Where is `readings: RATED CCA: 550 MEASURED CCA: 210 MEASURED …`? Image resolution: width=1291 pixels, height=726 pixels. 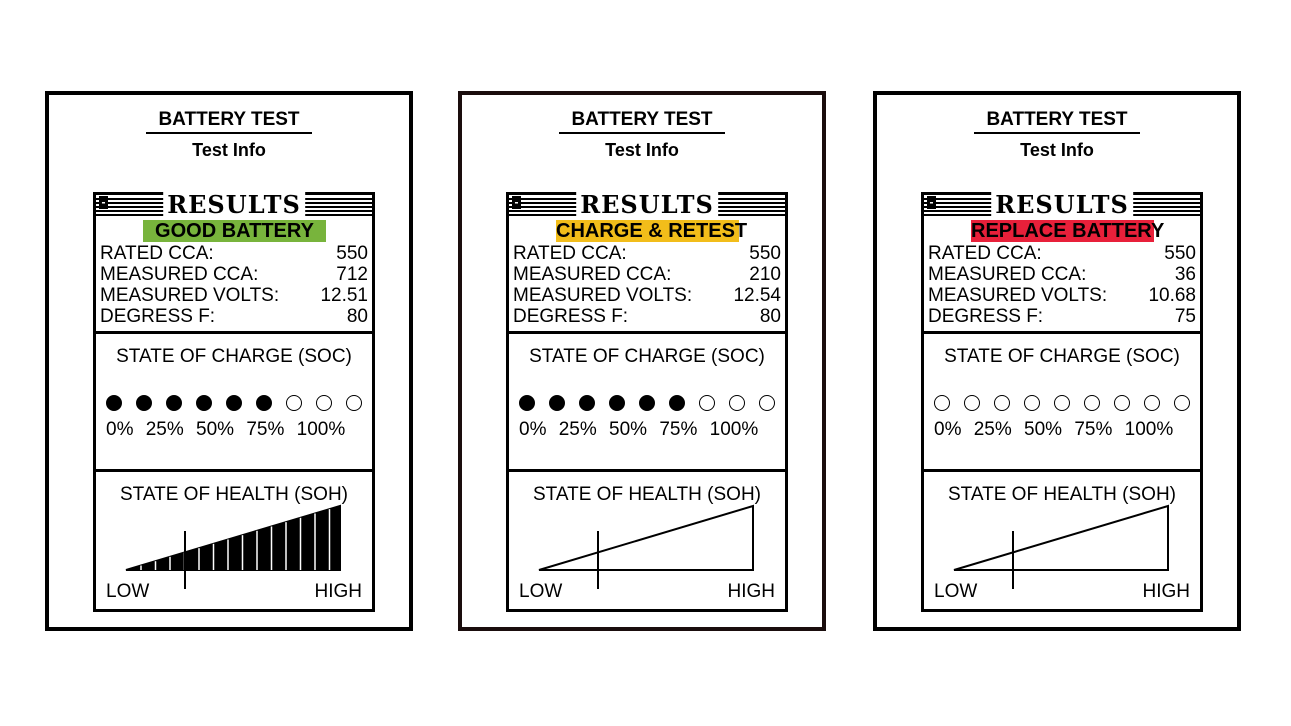
readings: RATED CCA: 550 MEASURED CCA: 210 MEASURED … is located at coordinates (647, 285).